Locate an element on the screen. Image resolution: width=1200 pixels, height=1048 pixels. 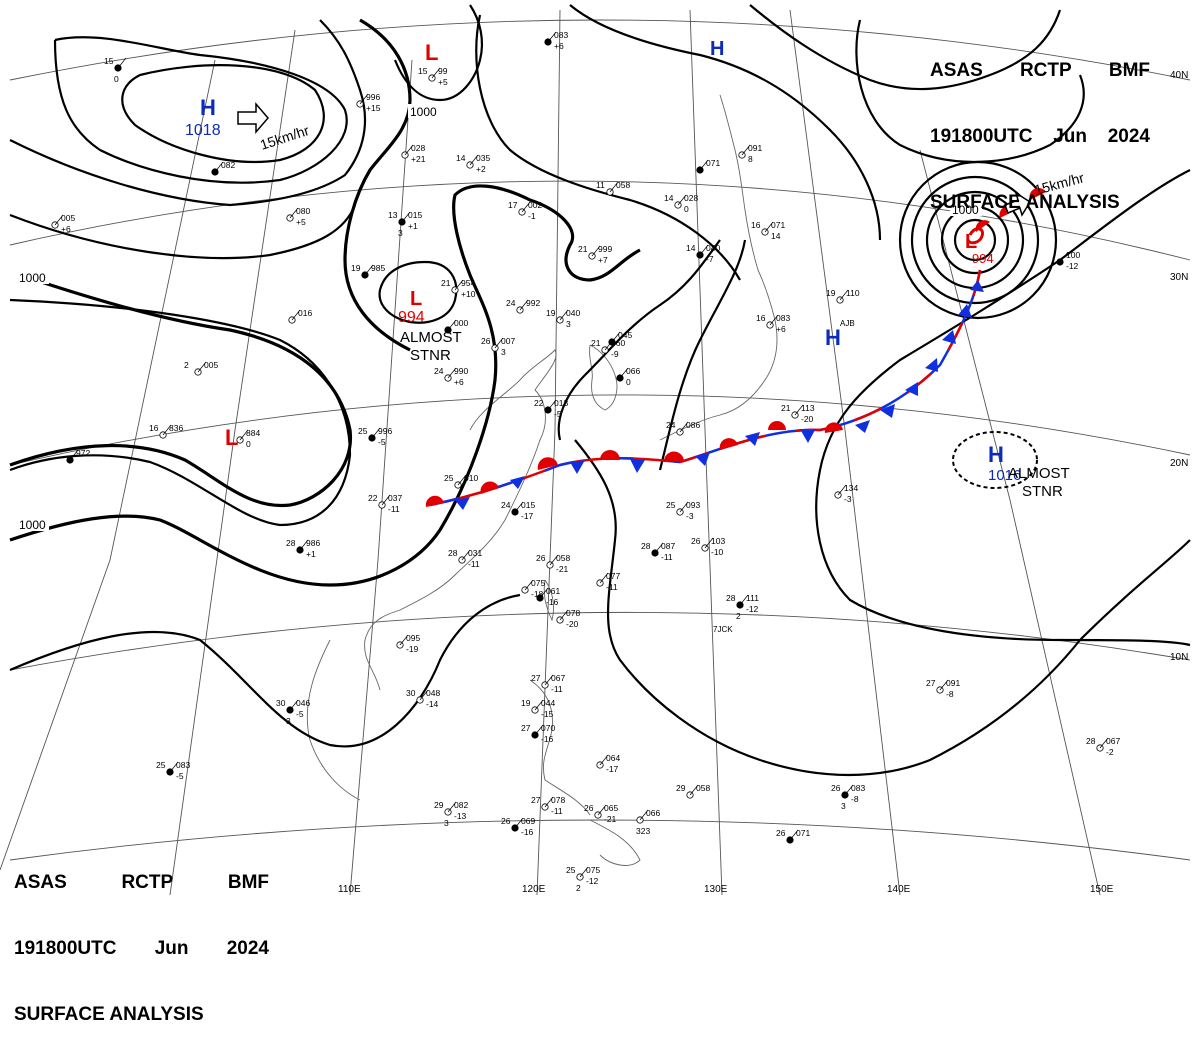
station-plot: 19 110 is located at coordinates (843, 296).